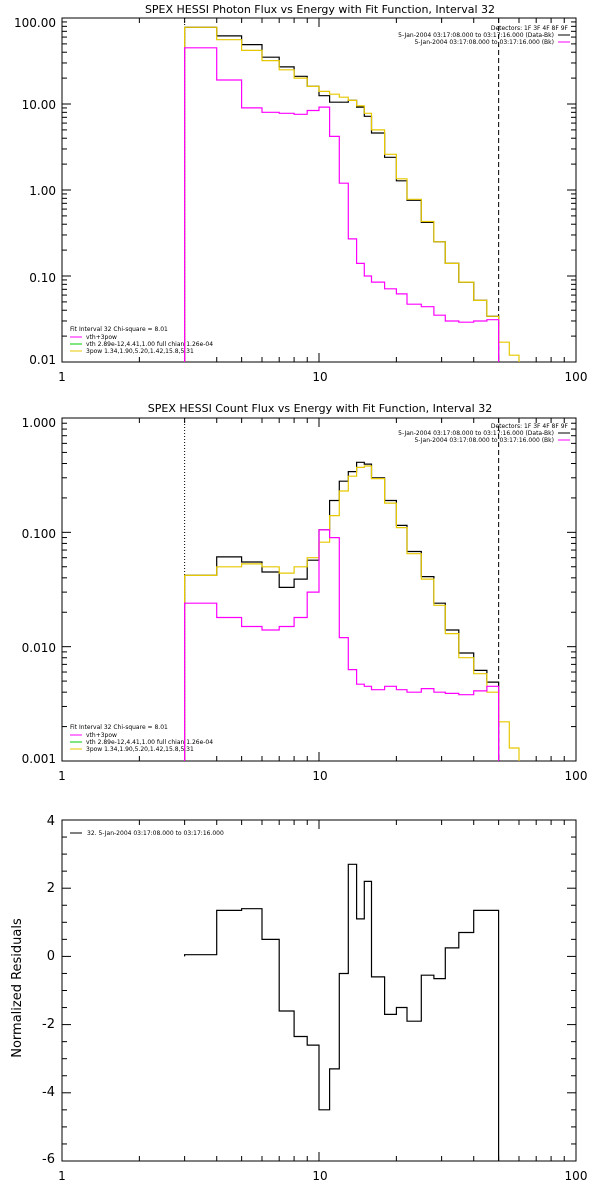 The width and height of the screenshot is (600, 1200). I want to click on series-residuals, so click(342, 1012).